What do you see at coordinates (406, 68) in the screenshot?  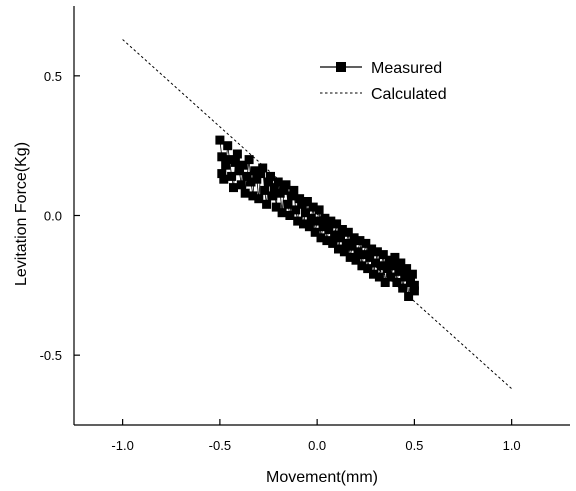 I see `legend-measured-label: Measured` at bounding box center [406, 68].